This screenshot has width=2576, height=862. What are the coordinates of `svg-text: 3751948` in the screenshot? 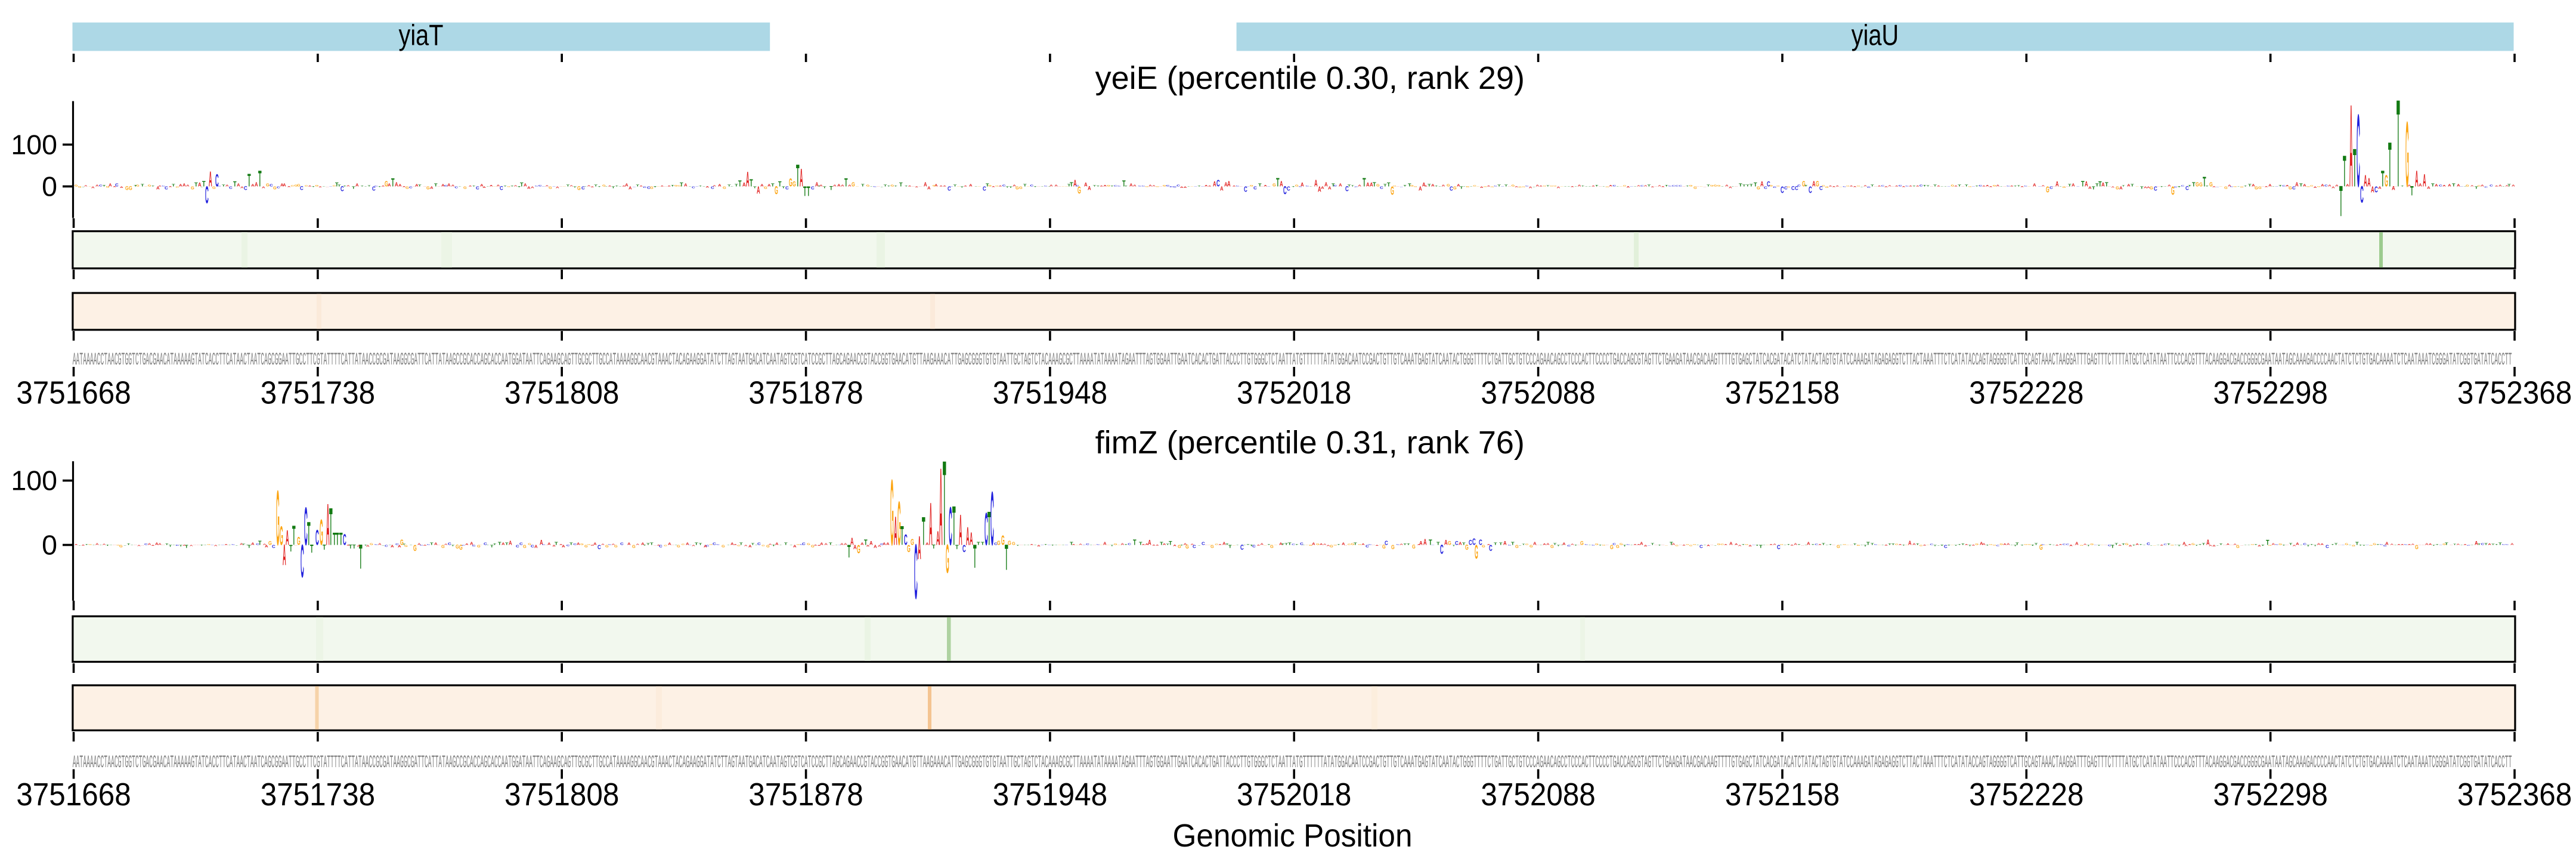 It's located at (1050, 794).